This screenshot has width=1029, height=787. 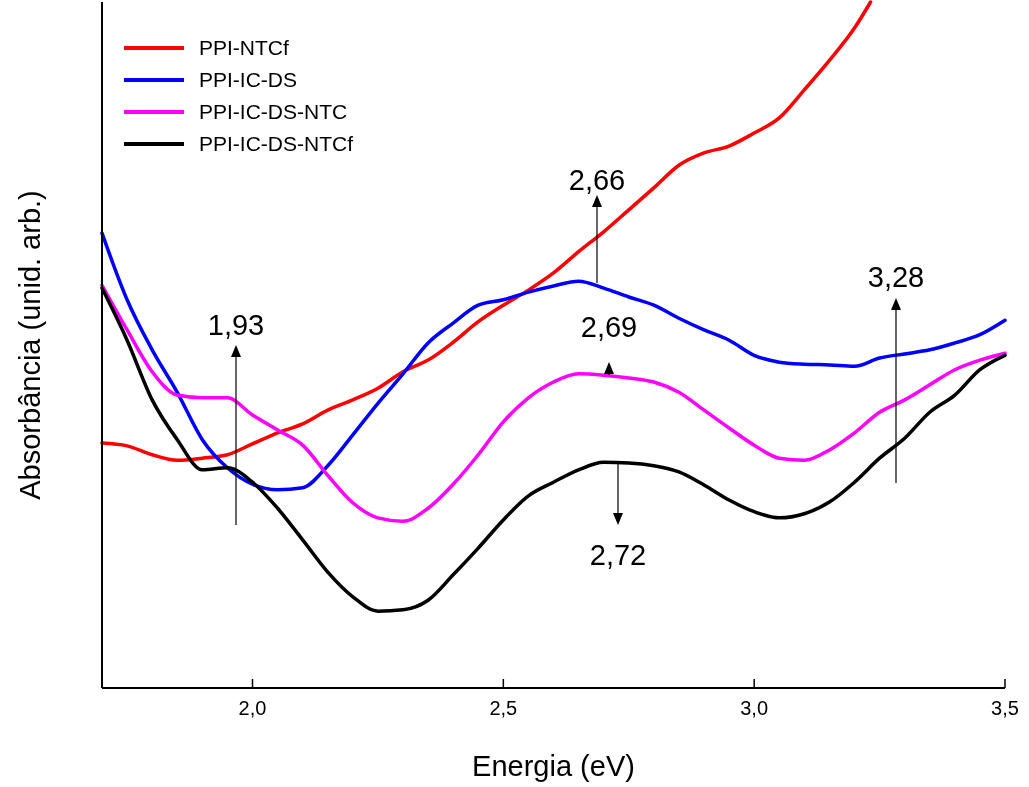 I want to click on annotation: 1,93, so click(x=236, y=325).